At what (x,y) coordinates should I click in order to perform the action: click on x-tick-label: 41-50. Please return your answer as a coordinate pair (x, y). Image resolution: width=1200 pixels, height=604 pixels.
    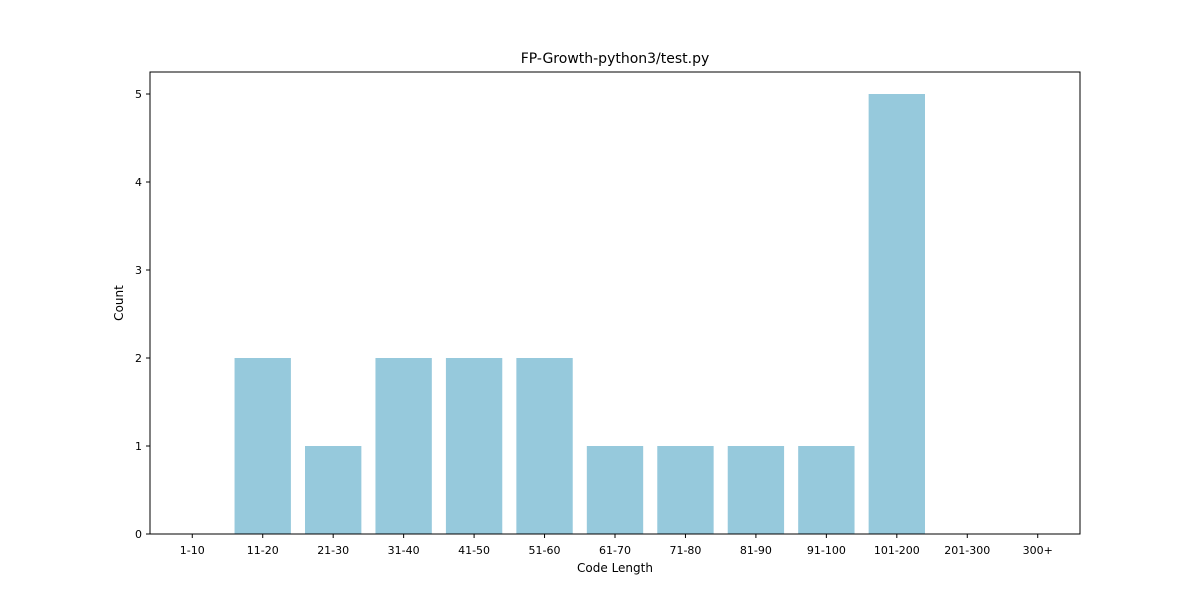
    Looking at the image, I should click on (474, 550).